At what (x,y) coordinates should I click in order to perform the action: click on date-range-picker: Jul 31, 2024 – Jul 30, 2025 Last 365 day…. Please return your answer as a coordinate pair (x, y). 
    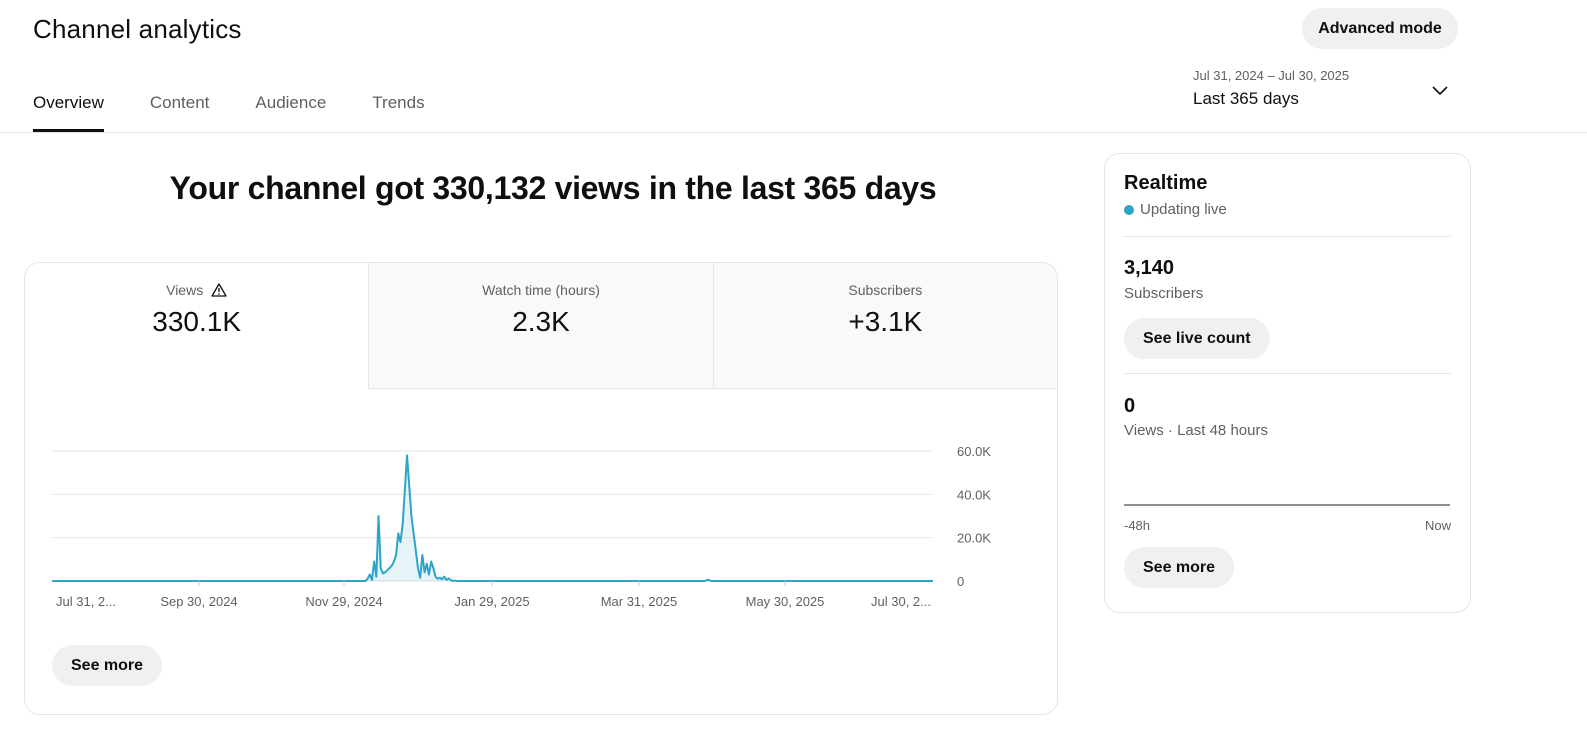
    Looking at the image, I should click on (1325, 91).